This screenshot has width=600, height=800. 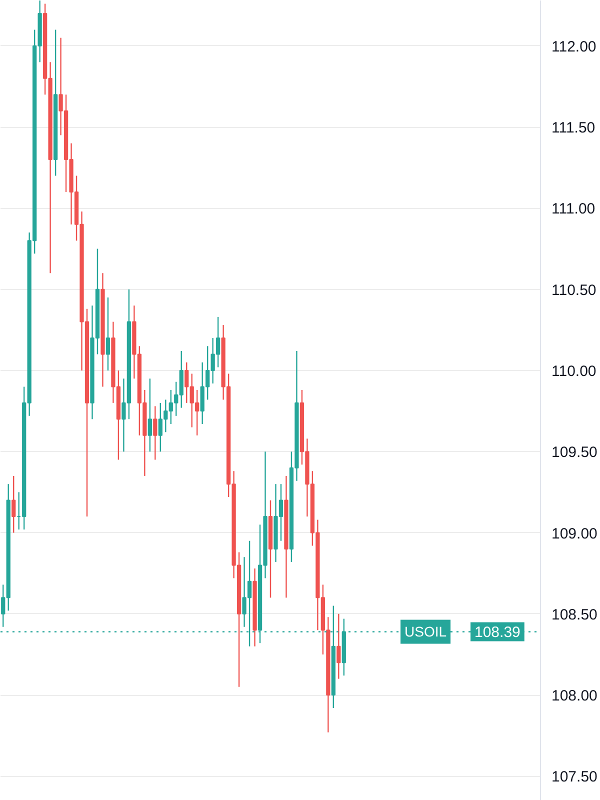 I want to click on y-tick-label: 109.50, so click(x=575, y=453).